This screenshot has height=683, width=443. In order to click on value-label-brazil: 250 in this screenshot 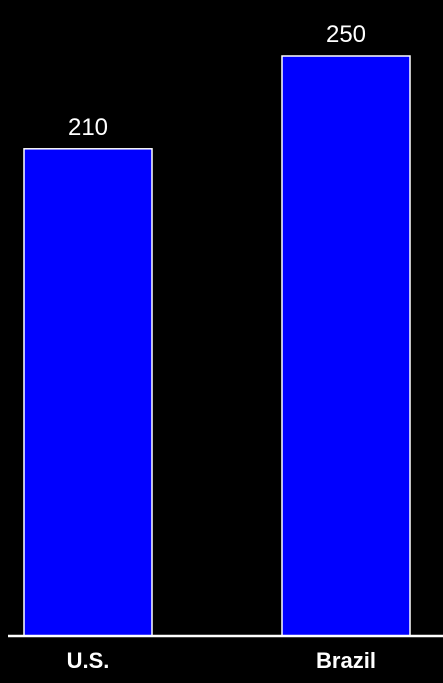, I will do `click(346, 34)`.